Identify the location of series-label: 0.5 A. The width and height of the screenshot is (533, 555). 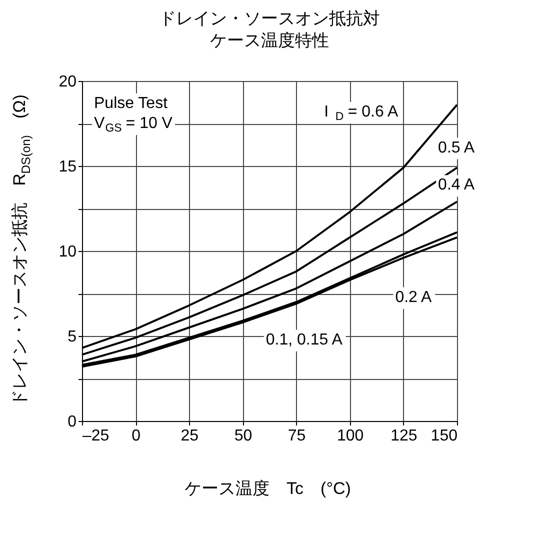
(456, 147).